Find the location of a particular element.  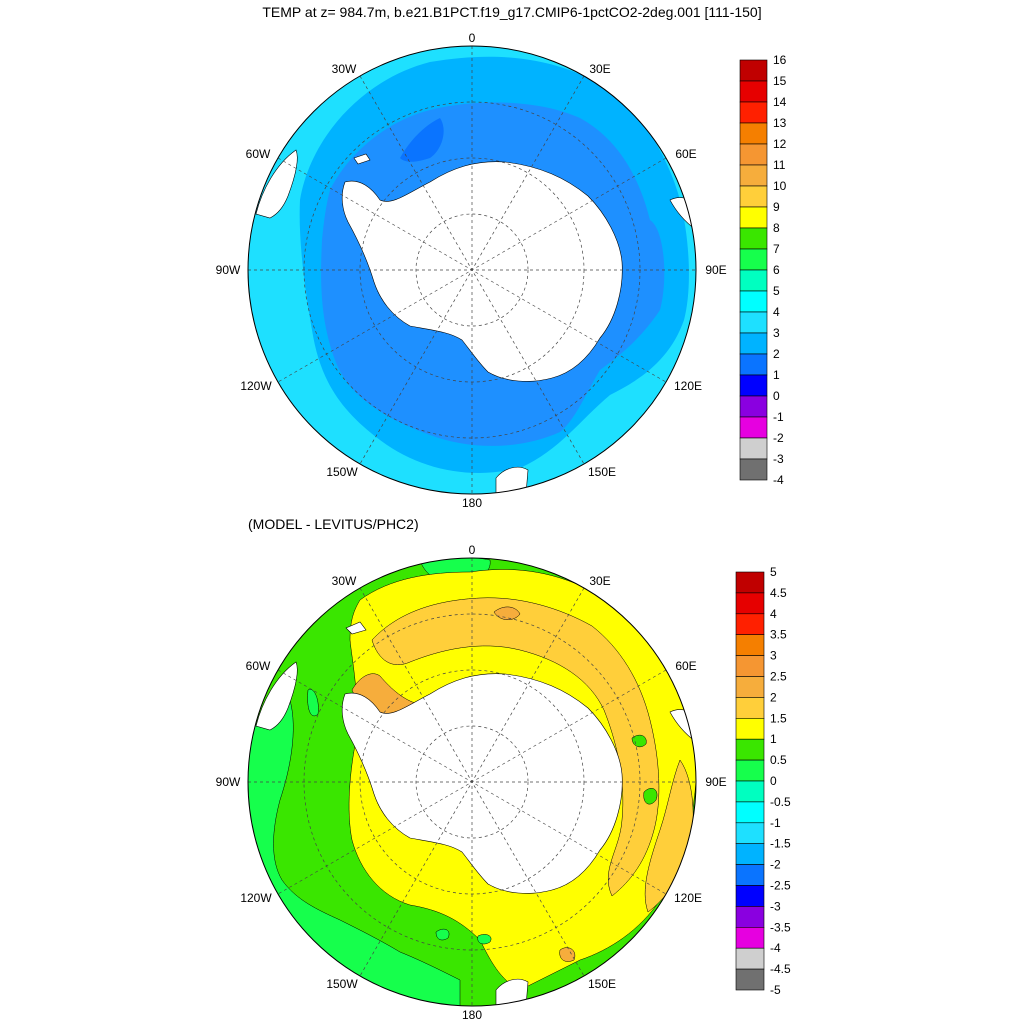

top-colorbar-label-18: -2 is located at coordinates (778, 438).